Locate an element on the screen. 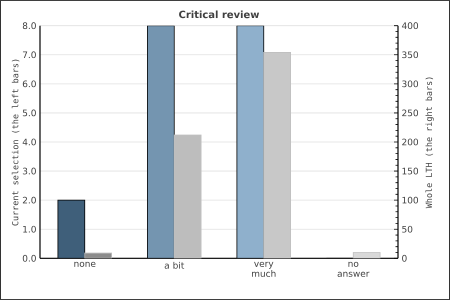 Image resolution: width=450 pixels, height=300 pixels. x-tick-label: a bit is located at coordinates (174, 265).